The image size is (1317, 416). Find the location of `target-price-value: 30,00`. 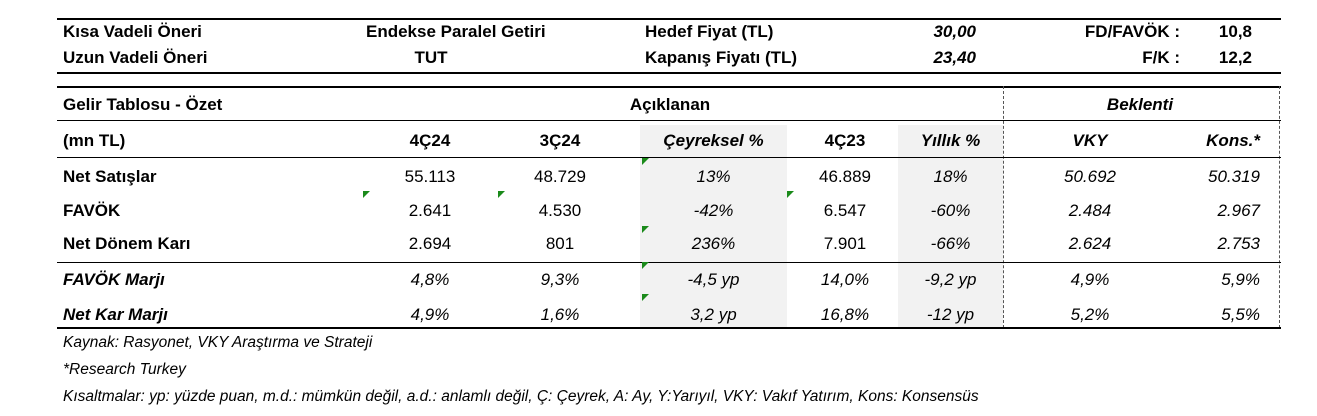

target-price-value: 30,00 is located at coordinates (954, 31).